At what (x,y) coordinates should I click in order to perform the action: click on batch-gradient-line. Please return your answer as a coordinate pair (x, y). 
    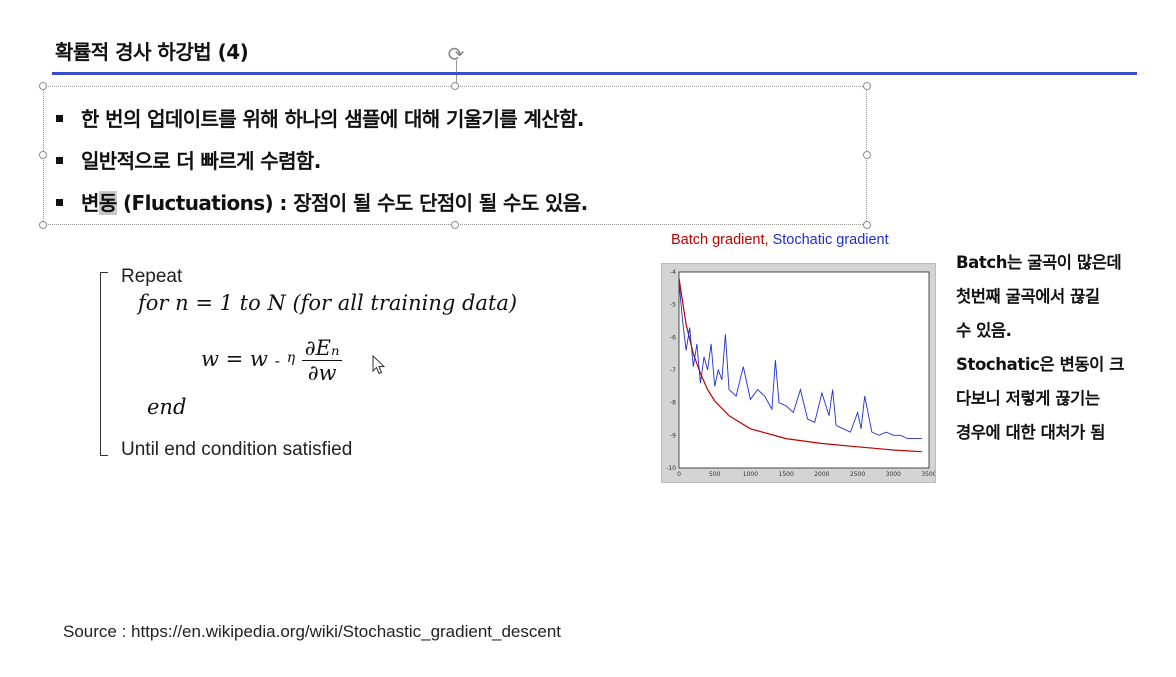
    Looking at the image, I should click on (800, 365).